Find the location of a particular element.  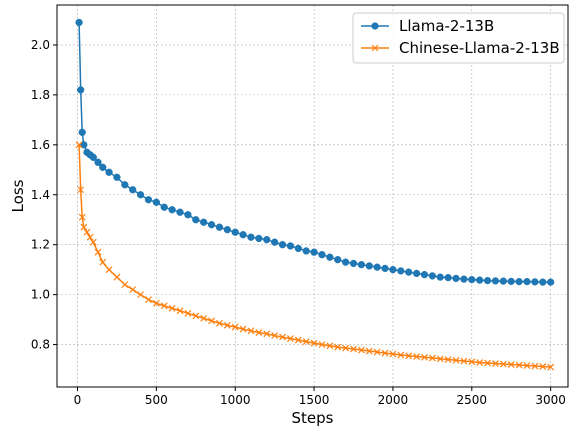

x-axis-label: Steps is located at coordinates (313, 418).